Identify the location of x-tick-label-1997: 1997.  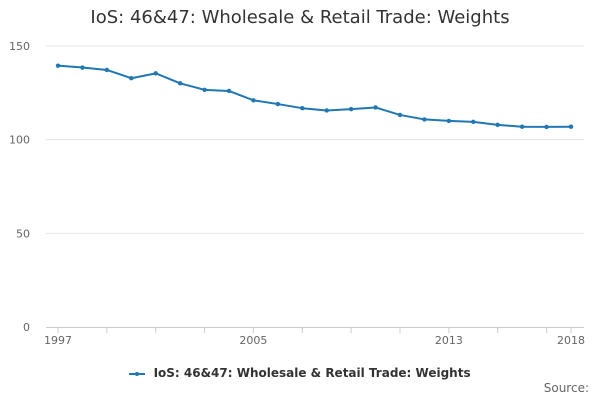
(58, 340).